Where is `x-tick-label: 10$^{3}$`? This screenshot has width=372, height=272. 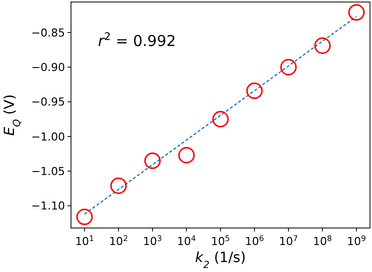
x-tick-label: 10$^{3}$ is located at coordinates (152, 241).